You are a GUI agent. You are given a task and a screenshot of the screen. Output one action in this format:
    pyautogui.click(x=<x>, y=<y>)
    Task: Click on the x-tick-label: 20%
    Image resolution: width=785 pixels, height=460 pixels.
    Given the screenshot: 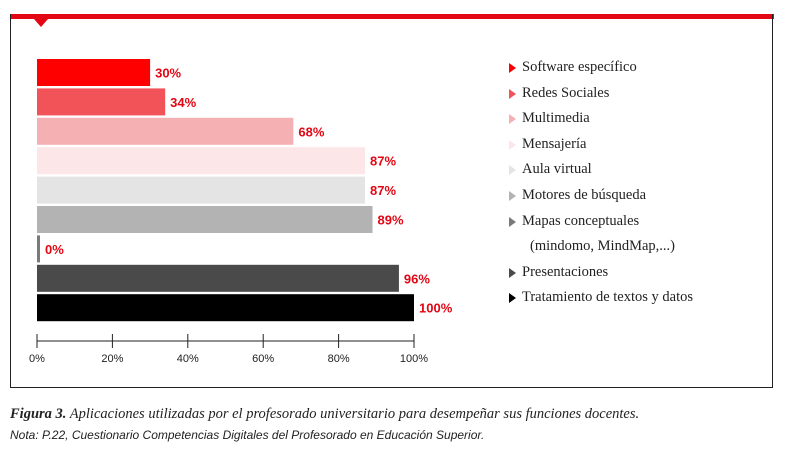 What is the action you would take?
    pyautogui.click(x=112, y=359)
    